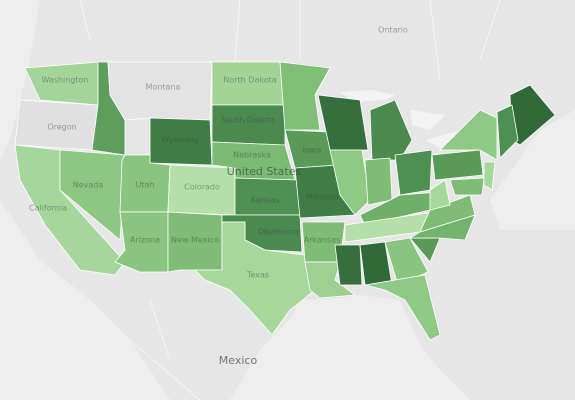 The image size is (575, 400). Describe the element at coordinates (264, 171) in the screenshot. I see `place-label: United States` at that location.